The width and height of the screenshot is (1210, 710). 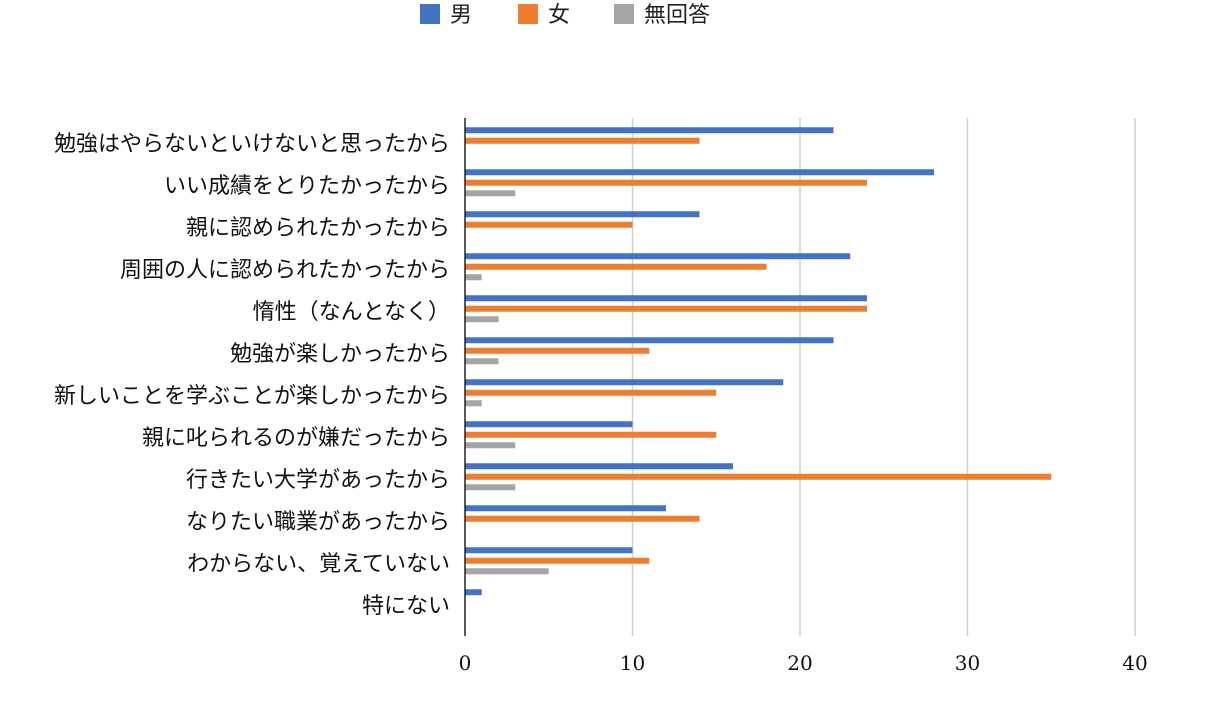 I want to click on bar-女-5, so click(x=557, y=350).